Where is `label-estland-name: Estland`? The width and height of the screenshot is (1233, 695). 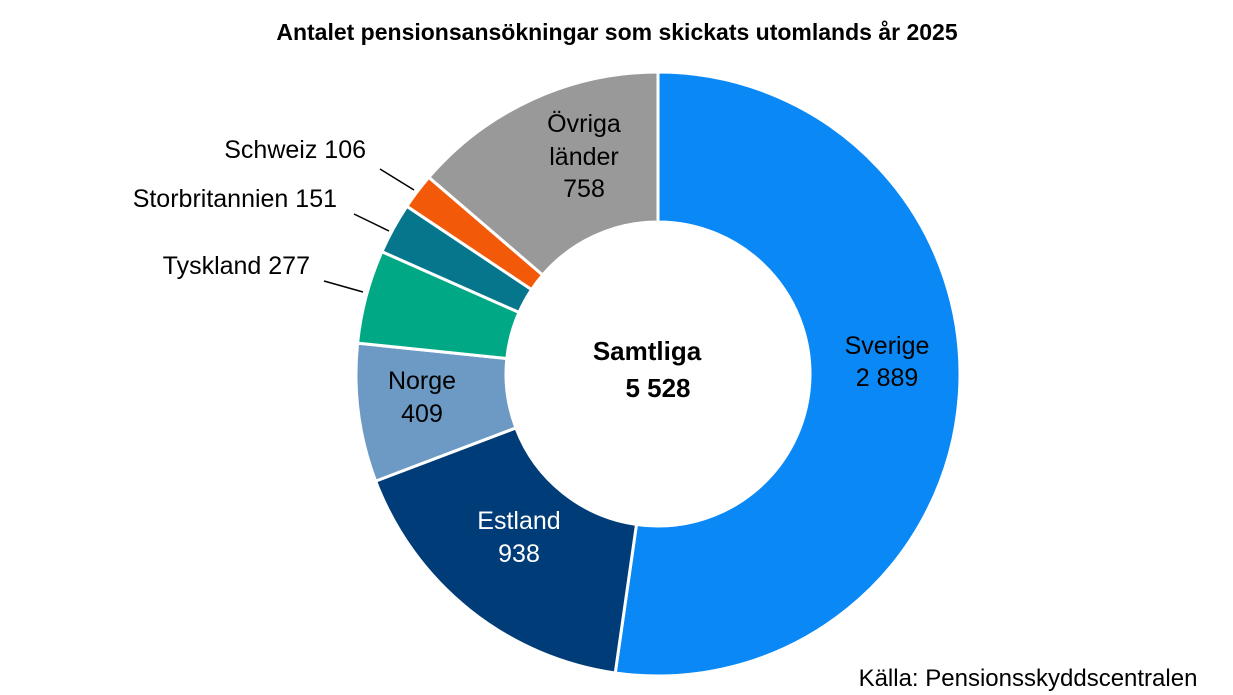 label-estland-name: Estland is located at coordinates (518, 521).